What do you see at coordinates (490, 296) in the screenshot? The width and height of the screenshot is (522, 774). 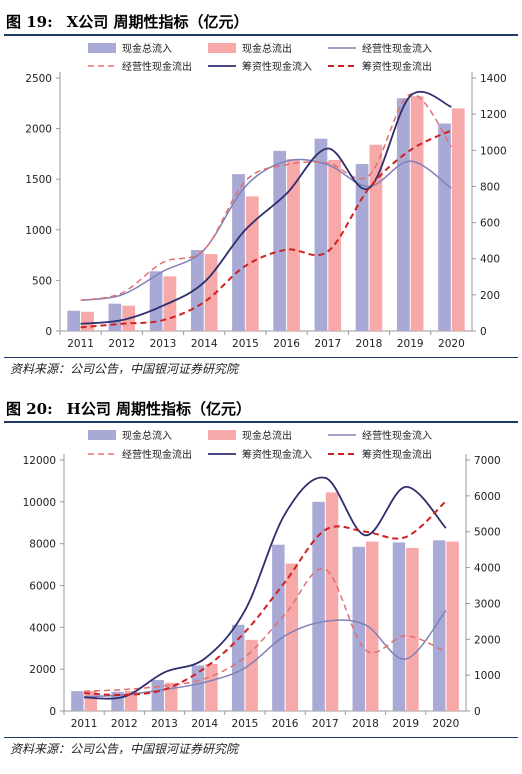 I see `y-tick-label-right-1: 200` at bounding box center [490, 296].